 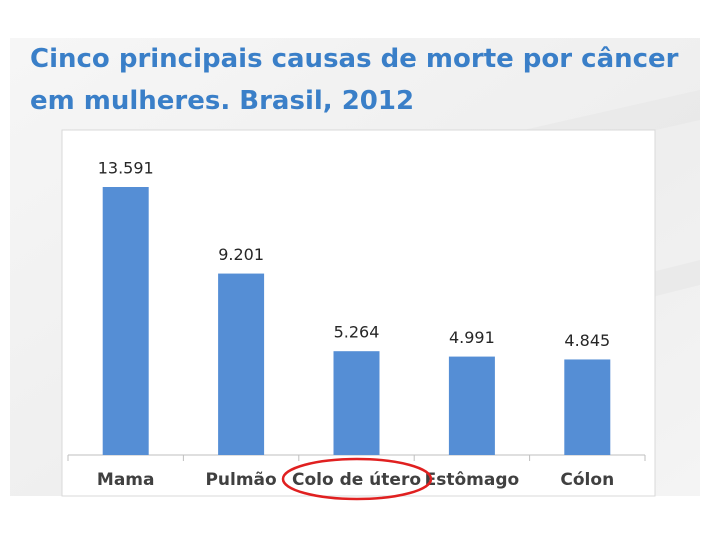 I want to click on data-label: 5.264, so click(x=357, y=332).